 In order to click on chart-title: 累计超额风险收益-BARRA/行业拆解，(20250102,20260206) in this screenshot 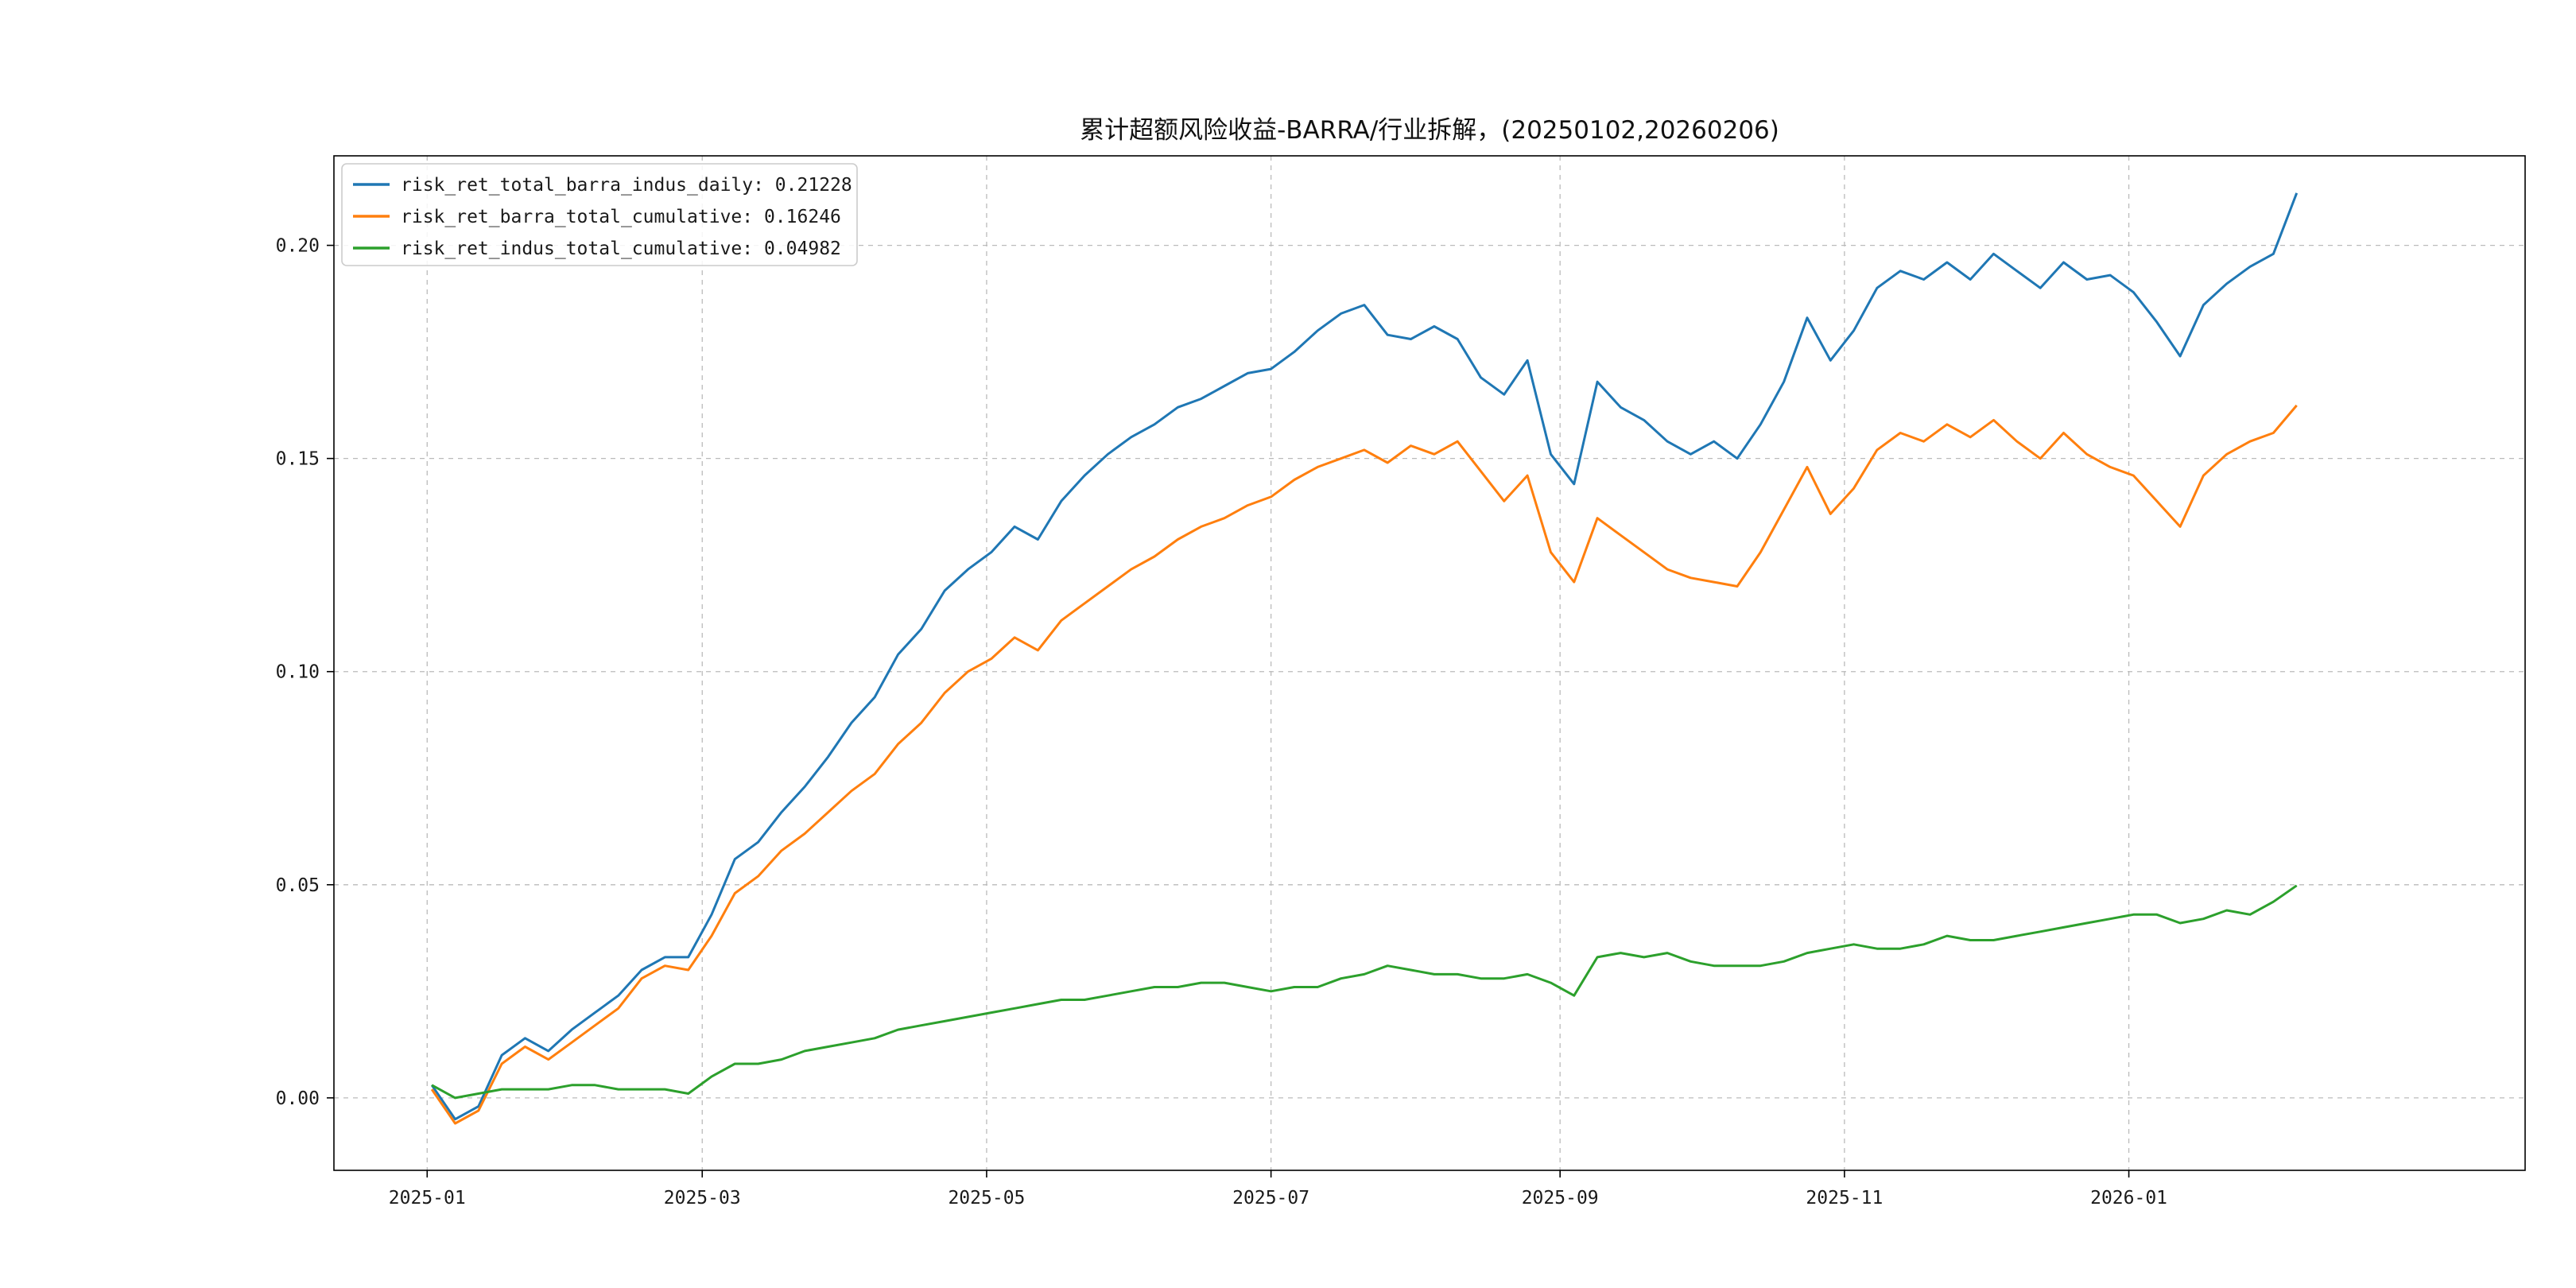, I will do `click(1429, 131)`.